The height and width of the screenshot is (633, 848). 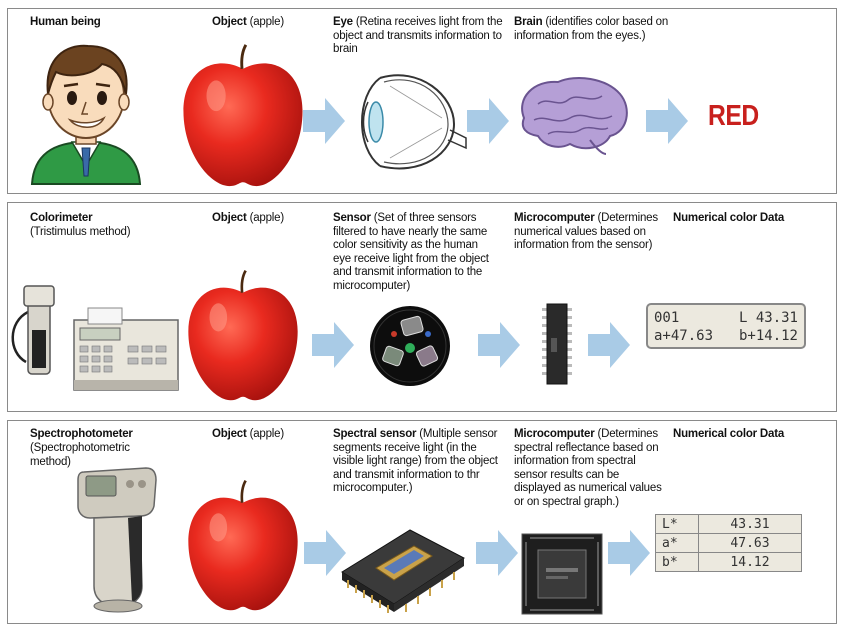 What do you see at coordinates (768, 318) in the screenshot?
I see `readout-value: L 43.31` at bounding box center [768, 318].